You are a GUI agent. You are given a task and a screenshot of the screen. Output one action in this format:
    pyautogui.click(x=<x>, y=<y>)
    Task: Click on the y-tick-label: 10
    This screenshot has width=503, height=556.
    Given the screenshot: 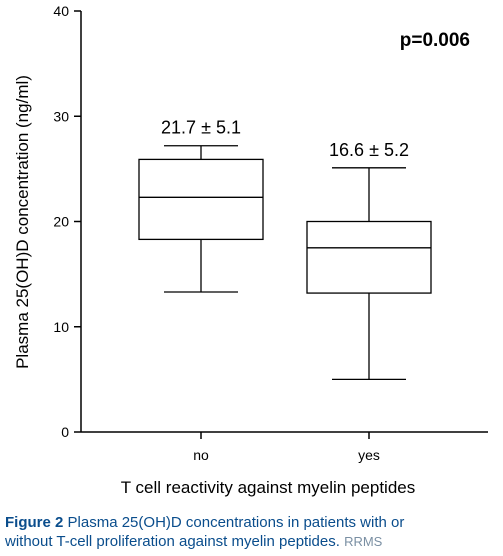 What is the action you would take?
    pyautogui.click(x=61, y=327)
    